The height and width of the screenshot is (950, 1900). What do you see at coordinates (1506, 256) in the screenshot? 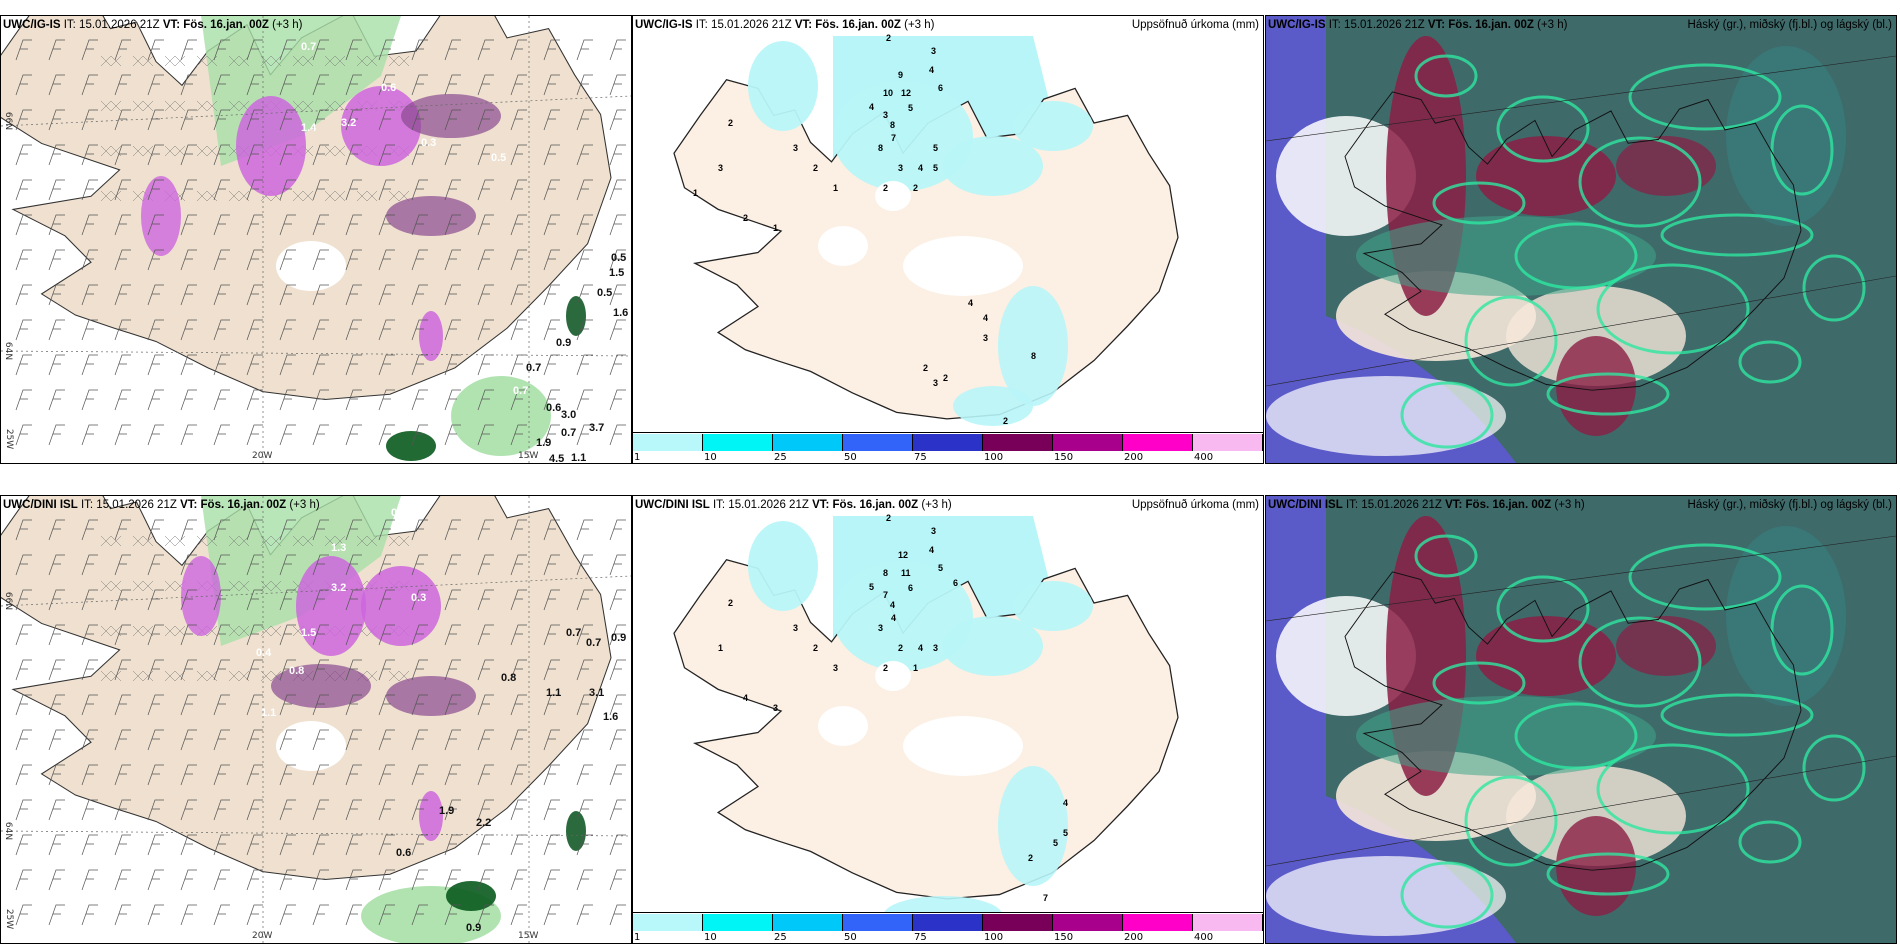
I see `high-cloud-area` at bounding box center [1506, 256].